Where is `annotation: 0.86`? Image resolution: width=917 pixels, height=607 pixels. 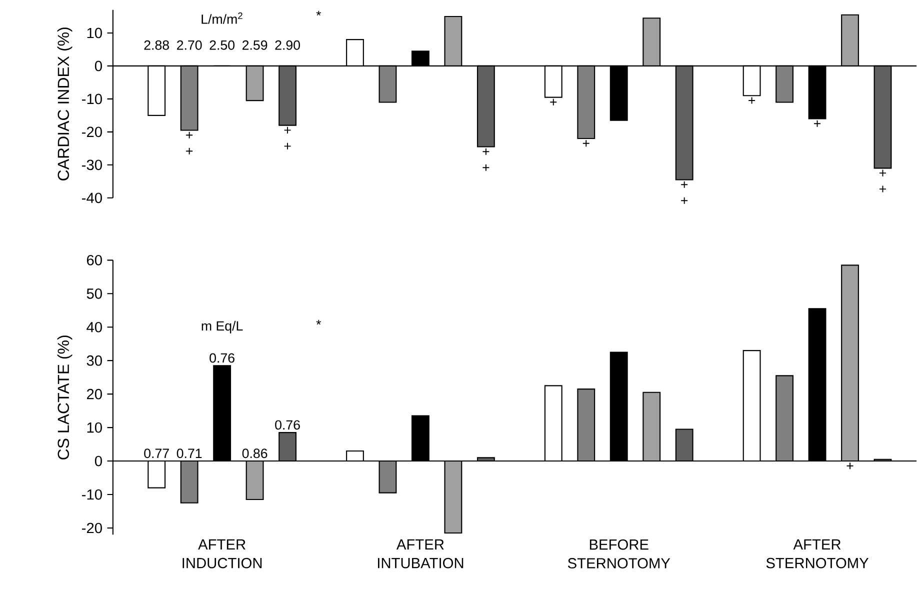 annotation: 0.86 is located at coordinates (255, 453).